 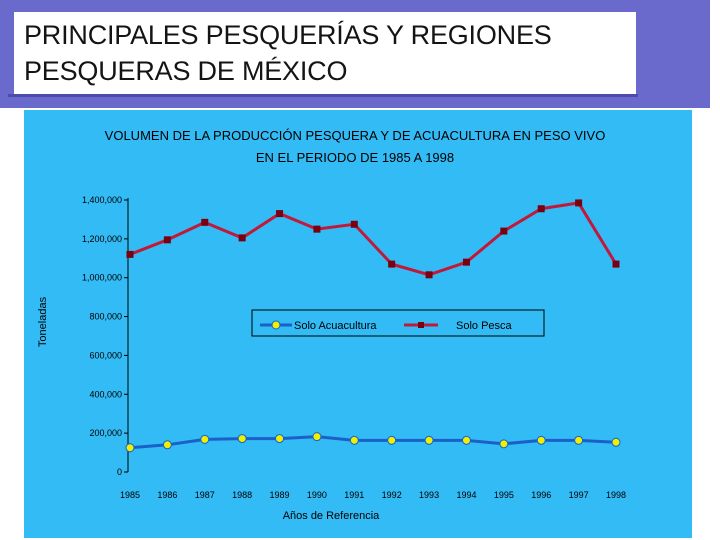 What do you see at coordinates (205, 495) in the screenshot?
I see `x-tick-label: 1987` at bounding box center [205, 495].